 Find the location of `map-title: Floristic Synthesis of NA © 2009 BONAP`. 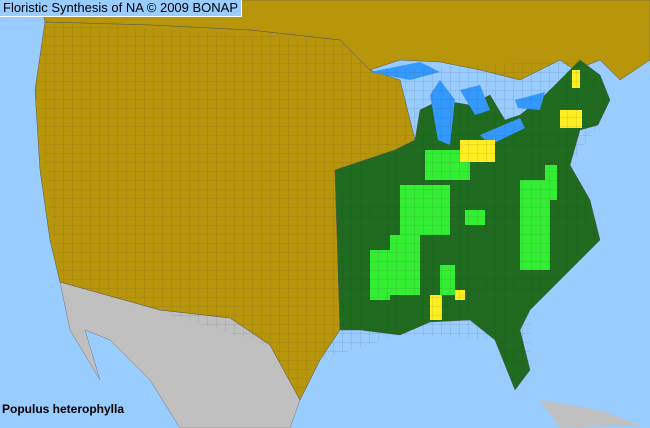

map-title: Floristic Synthesis of NA © 2009 BONAP is located at coordinates (121, 8).